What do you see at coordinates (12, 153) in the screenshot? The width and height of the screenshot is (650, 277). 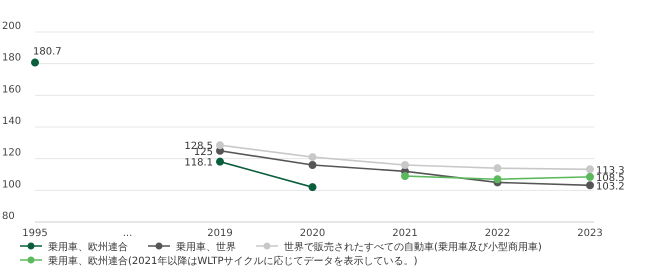 I see `y-tick-label: 120` at bounding box center [12, 153].